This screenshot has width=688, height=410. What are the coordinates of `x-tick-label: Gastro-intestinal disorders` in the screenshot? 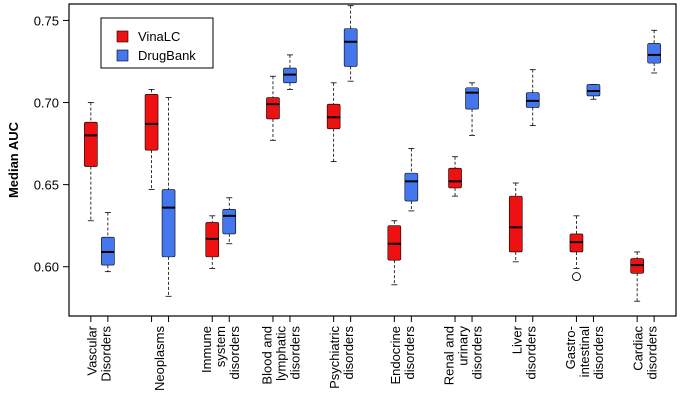 It's located at (584, 353).